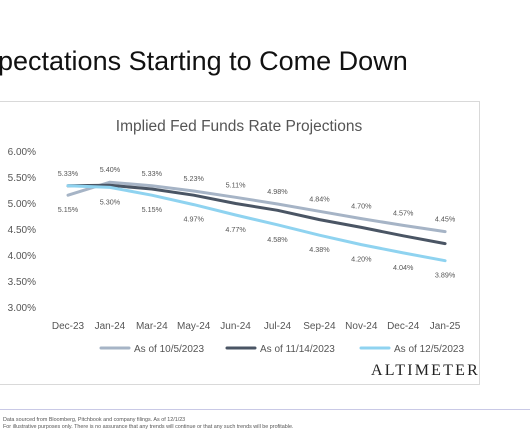 This screenshot has height=442, width=530. Describe the element at coordinates (22, 204) in the screenshot. I see `y-tick-label: 5.00%` at that location.